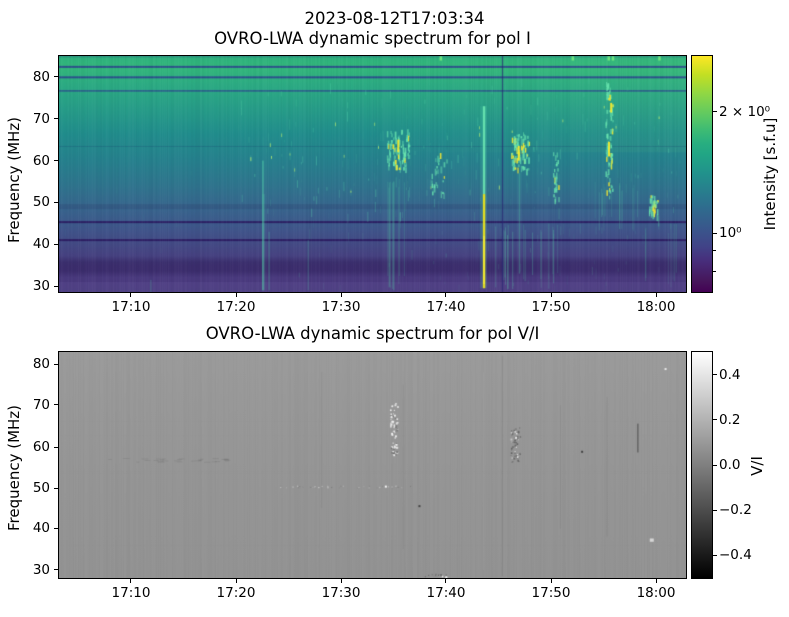  Describe the element at coordinates (735, 555) in the screenshot. I see `colorbar-tick-label: −0.4` at that location.